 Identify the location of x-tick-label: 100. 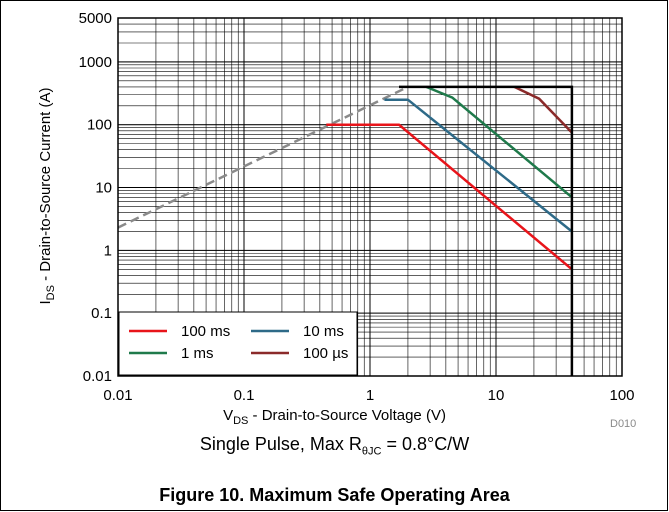
(621, 395).